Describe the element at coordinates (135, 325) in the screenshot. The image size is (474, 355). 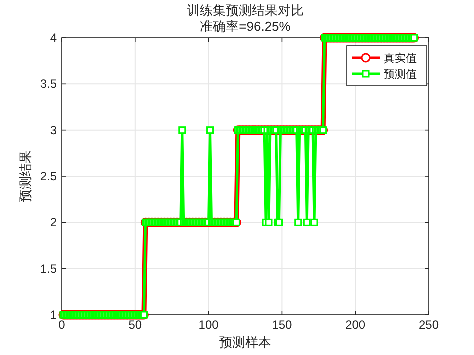
I see `xtick: 50` at that location.